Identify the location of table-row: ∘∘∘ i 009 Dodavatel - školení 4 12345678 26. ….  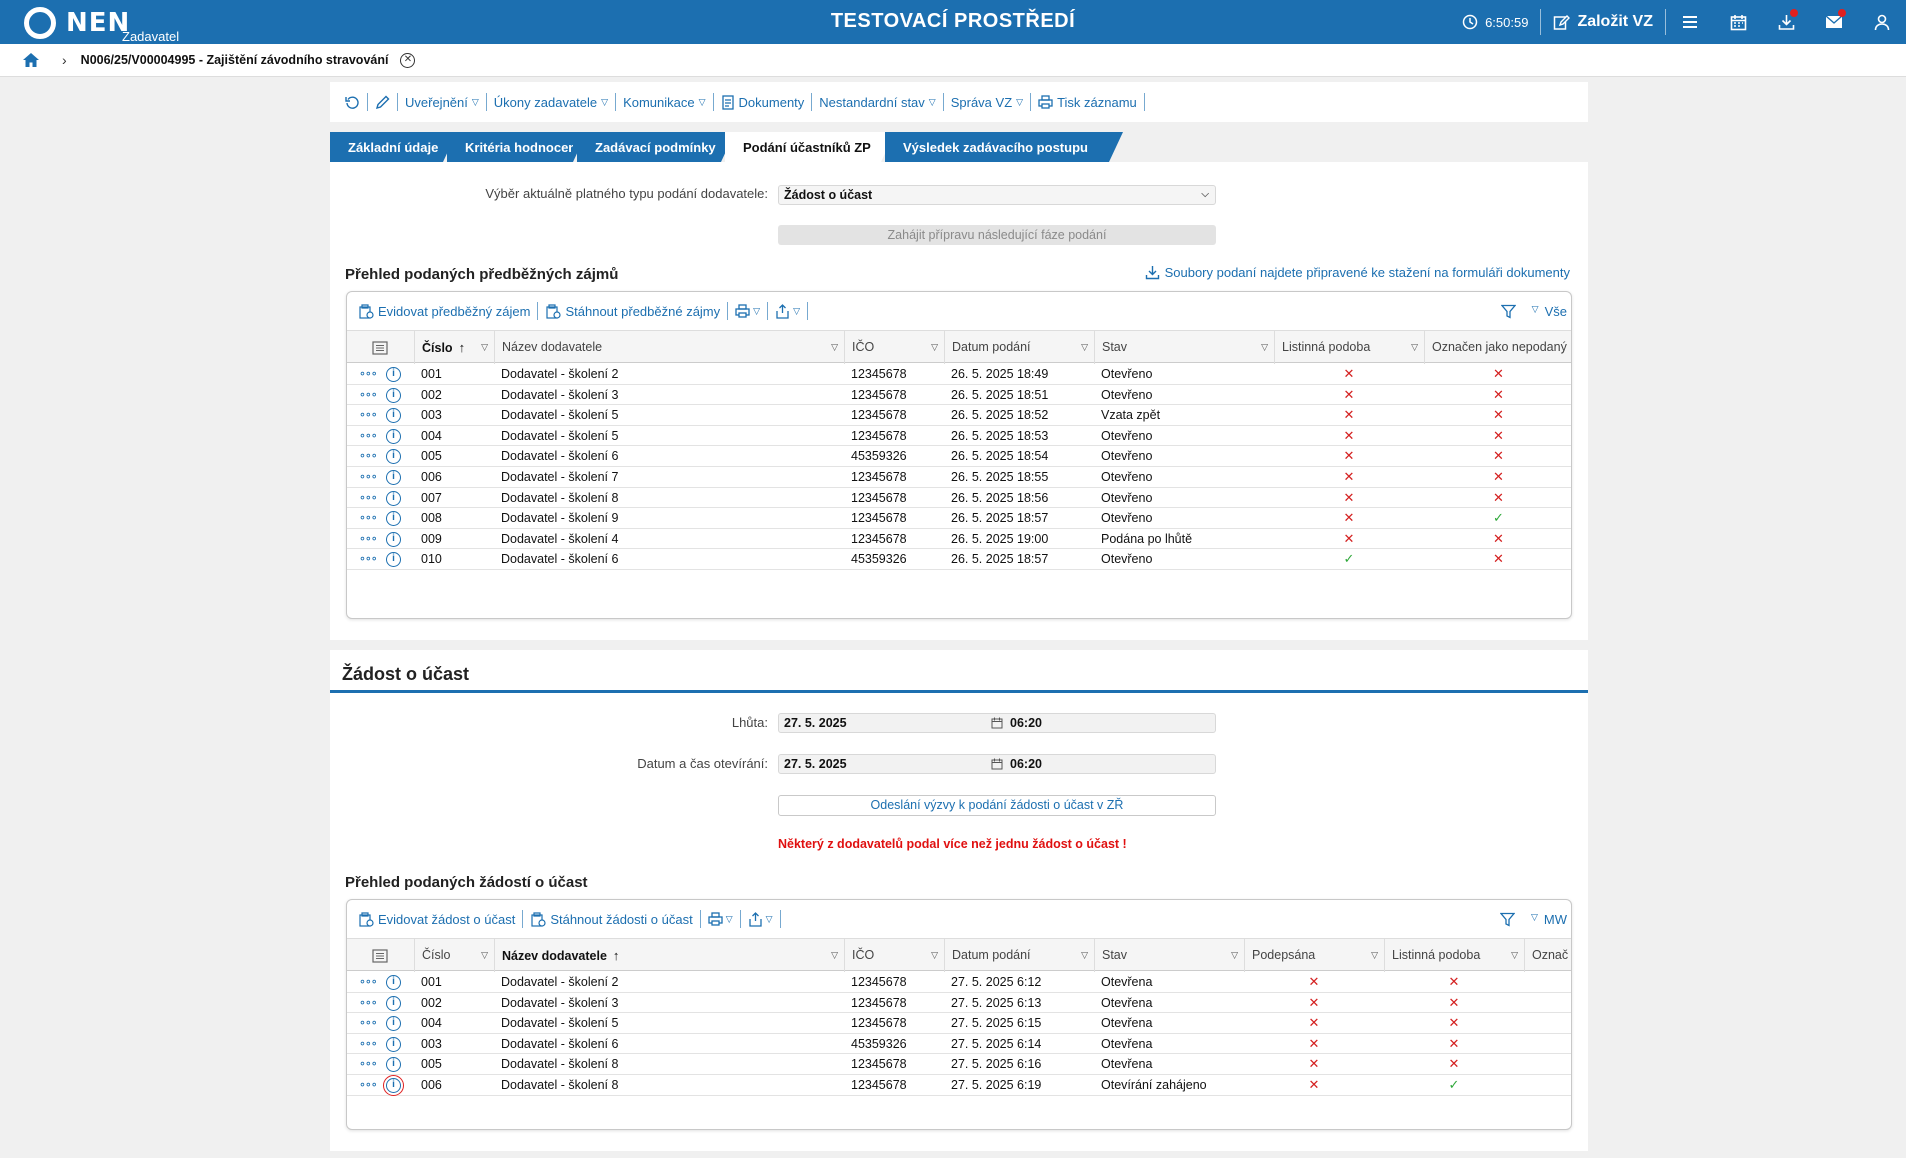
(959, 539).